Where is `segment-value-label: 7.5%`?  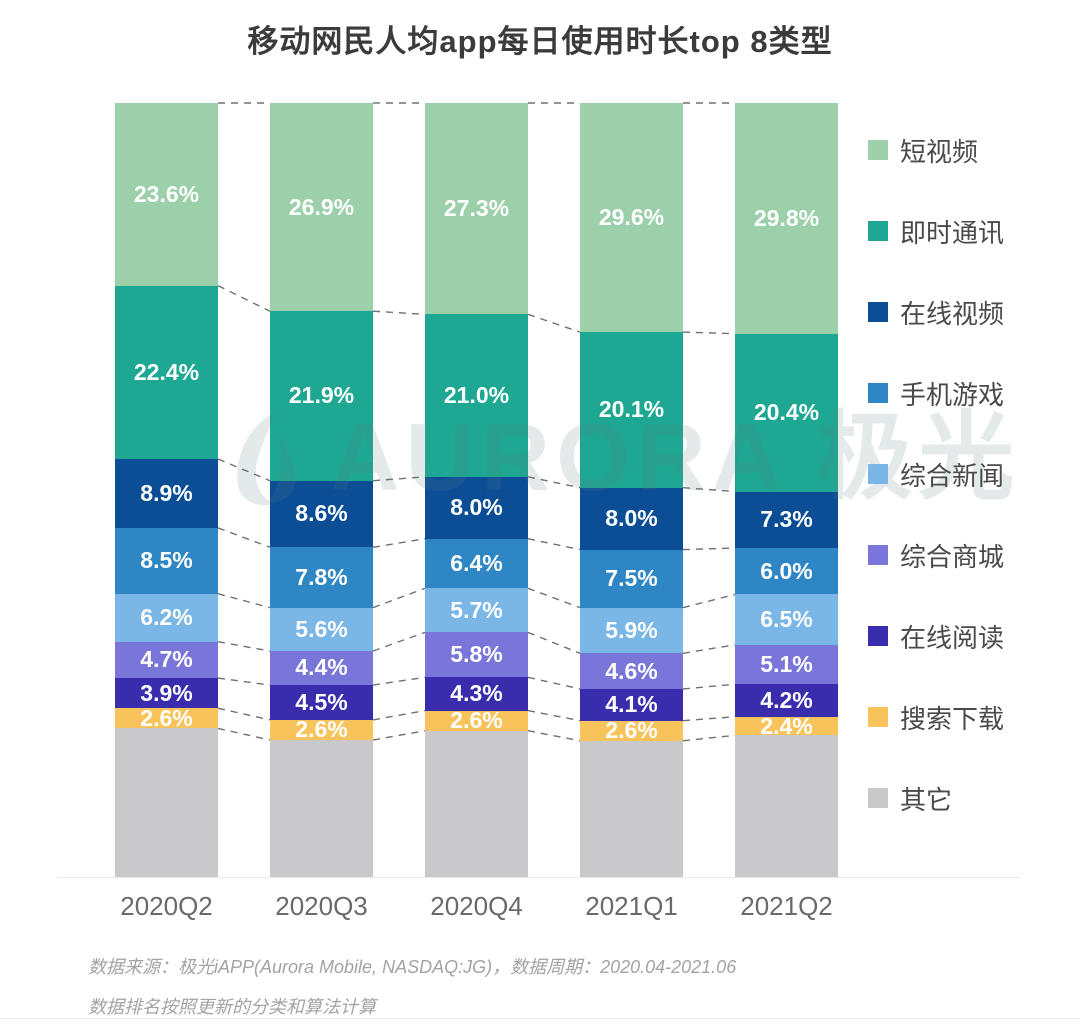
segment-value-label: 7.5% is located at coordinates (631, 578).